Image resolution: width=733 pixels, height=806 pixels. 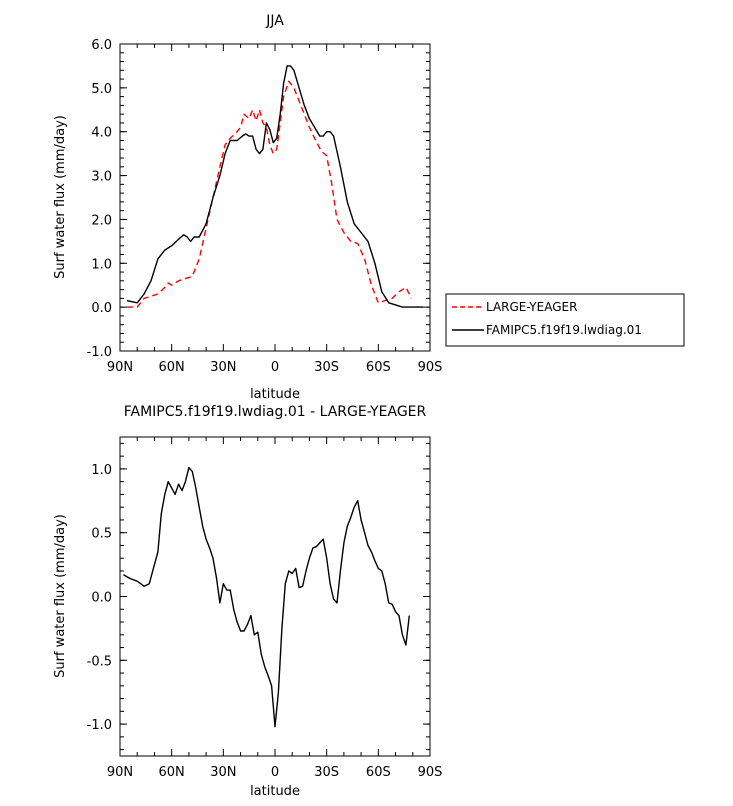 I want to click on bottom-series-line-difference, so click(x=266, y=597).